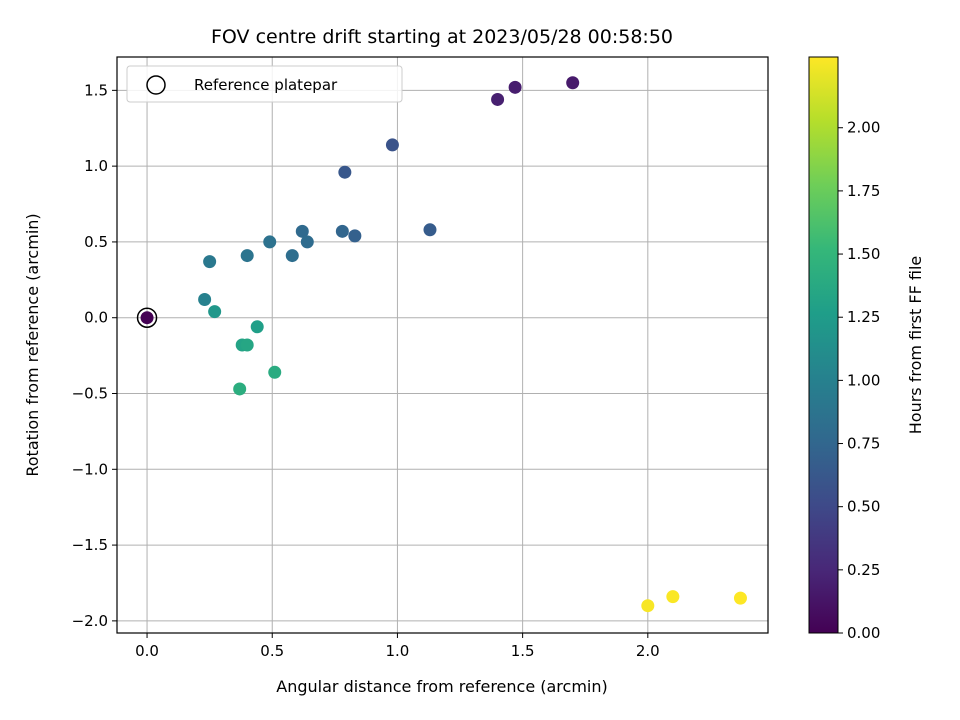  Describe the element at coordinates (272, 651) in the screenshot. I see `x-tick-label: 0.5` at that location.